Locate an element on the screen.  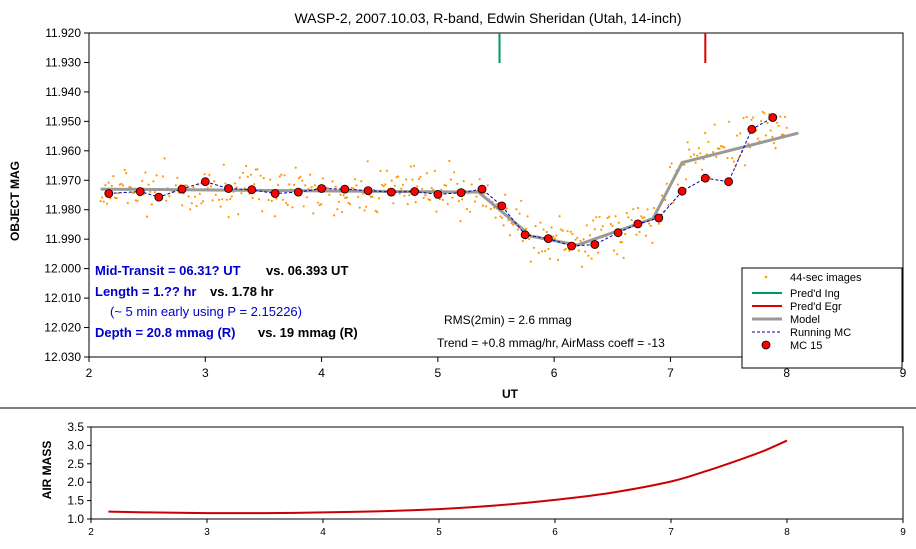
y-tick-label: 12.010 is located at coordinates (62, 298).